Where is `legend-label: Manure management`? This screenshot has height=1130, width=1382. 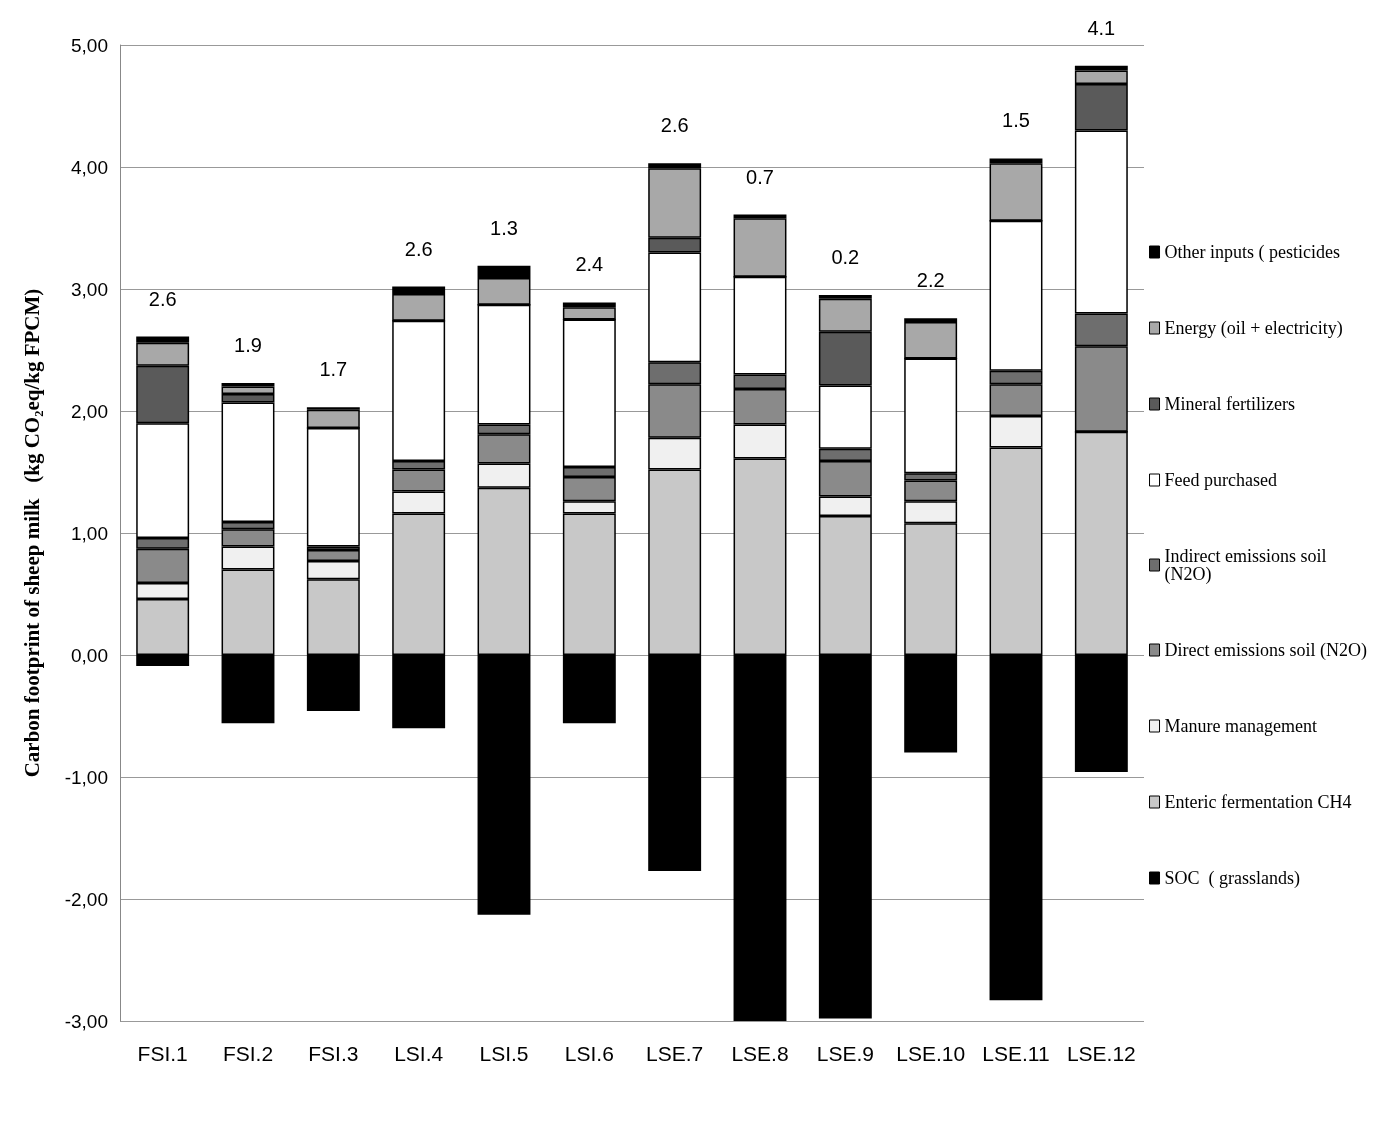 legend-label: Manure management is located at coordinates (1240, 726).